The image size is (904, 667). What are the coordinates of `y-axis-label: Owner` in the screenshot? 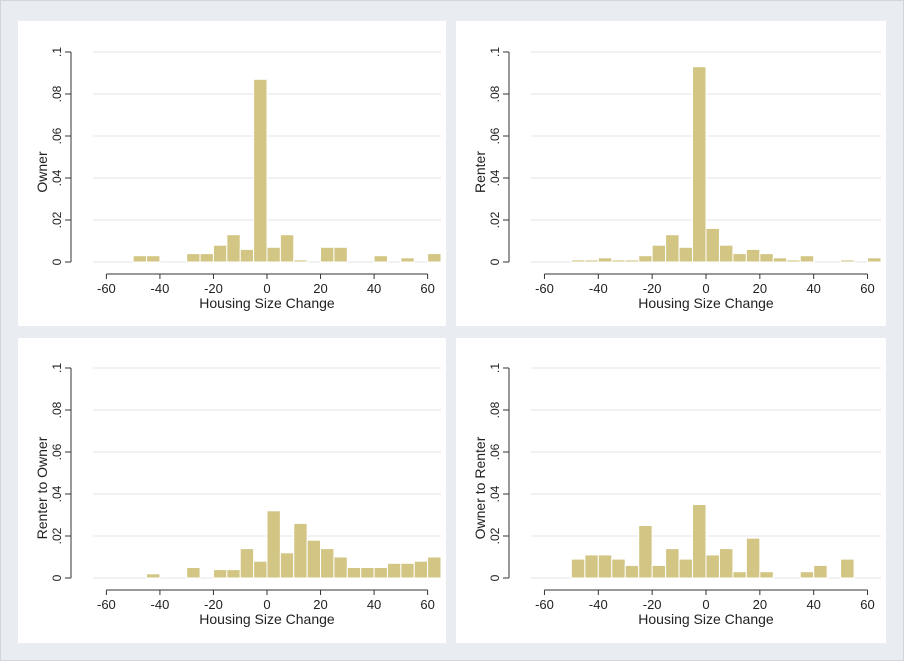 It's located at (42, 172).